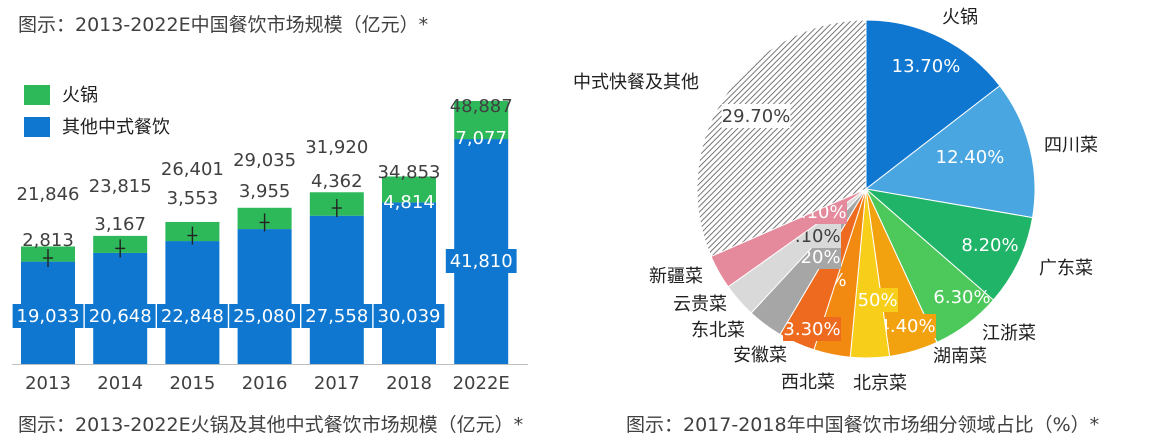  Describe the element at coordinates (1009, 333) in the screenshot. I see `pie-category-label-江浙菜: 江浙菜` at that location.